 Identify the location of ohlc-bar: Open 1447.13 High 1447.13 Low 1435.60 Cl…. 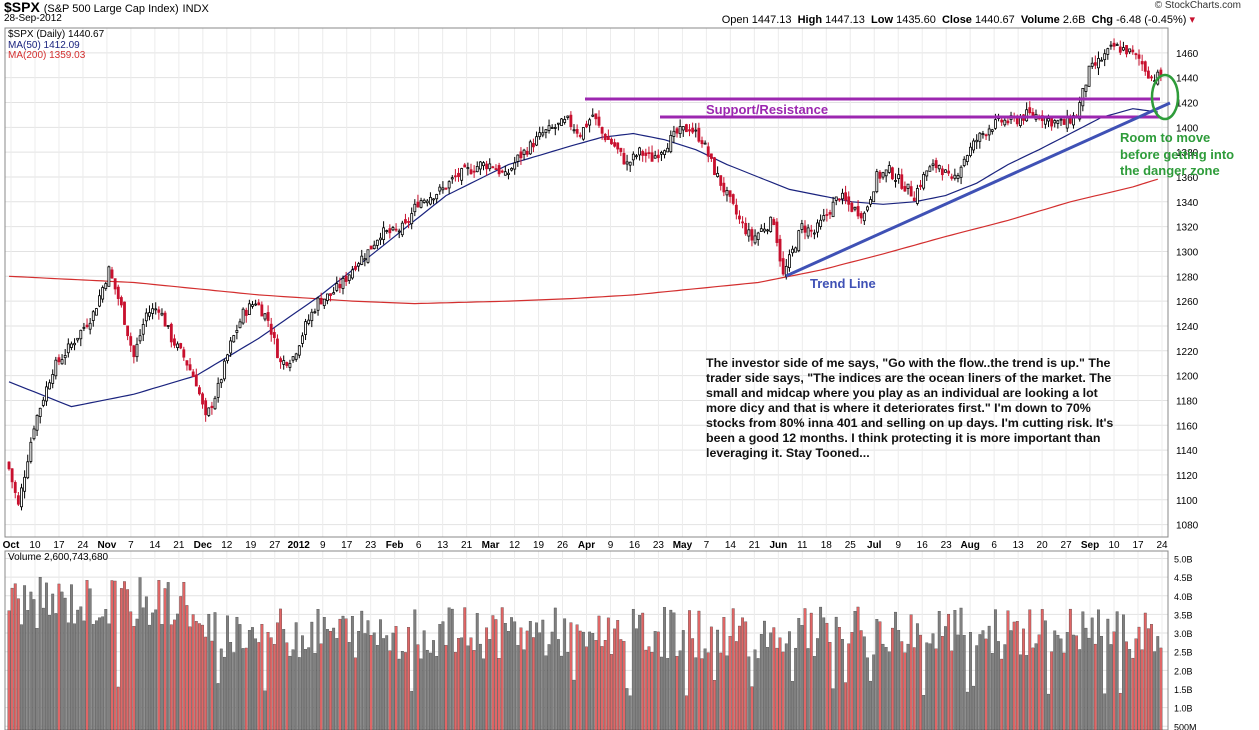
(958, 19).